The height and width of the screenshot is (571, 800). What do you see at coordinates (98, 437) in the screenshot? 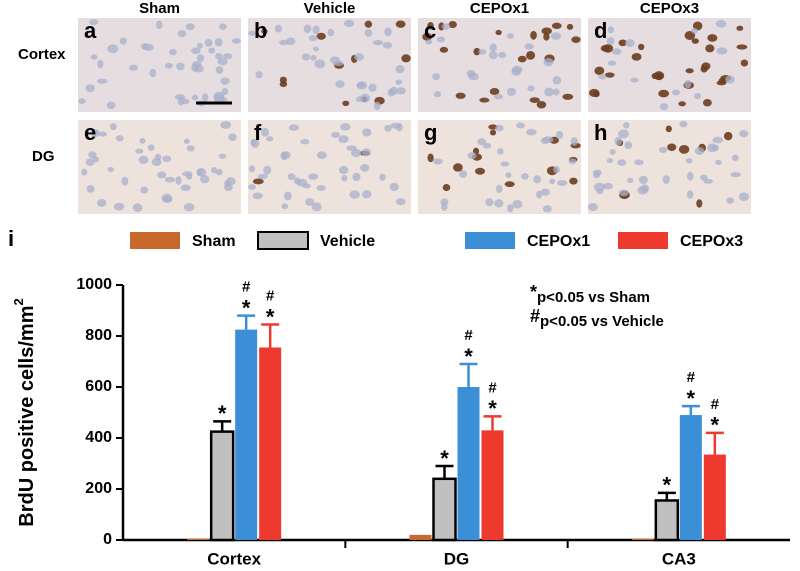
I see `y-tick-label: 400` at bounding box center [98, 437].